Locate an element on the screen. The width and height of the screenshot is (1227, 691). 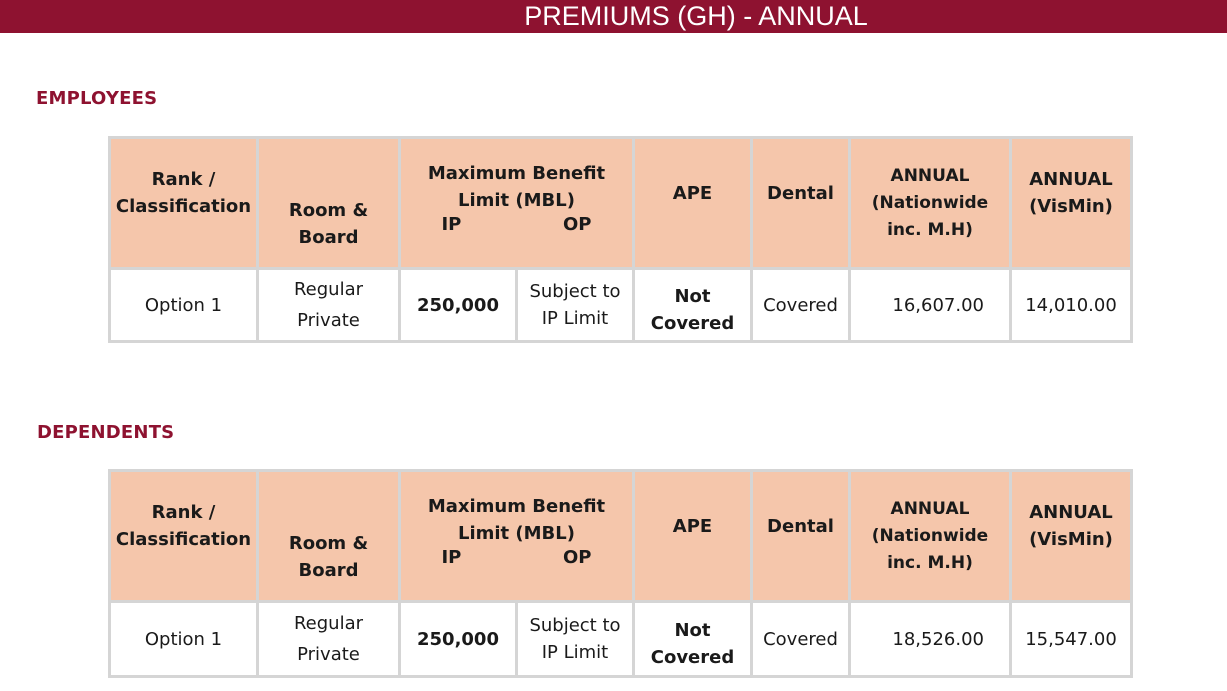
cell-annual-vismin: 15,547.00 is located at coordinates (1071, 639).